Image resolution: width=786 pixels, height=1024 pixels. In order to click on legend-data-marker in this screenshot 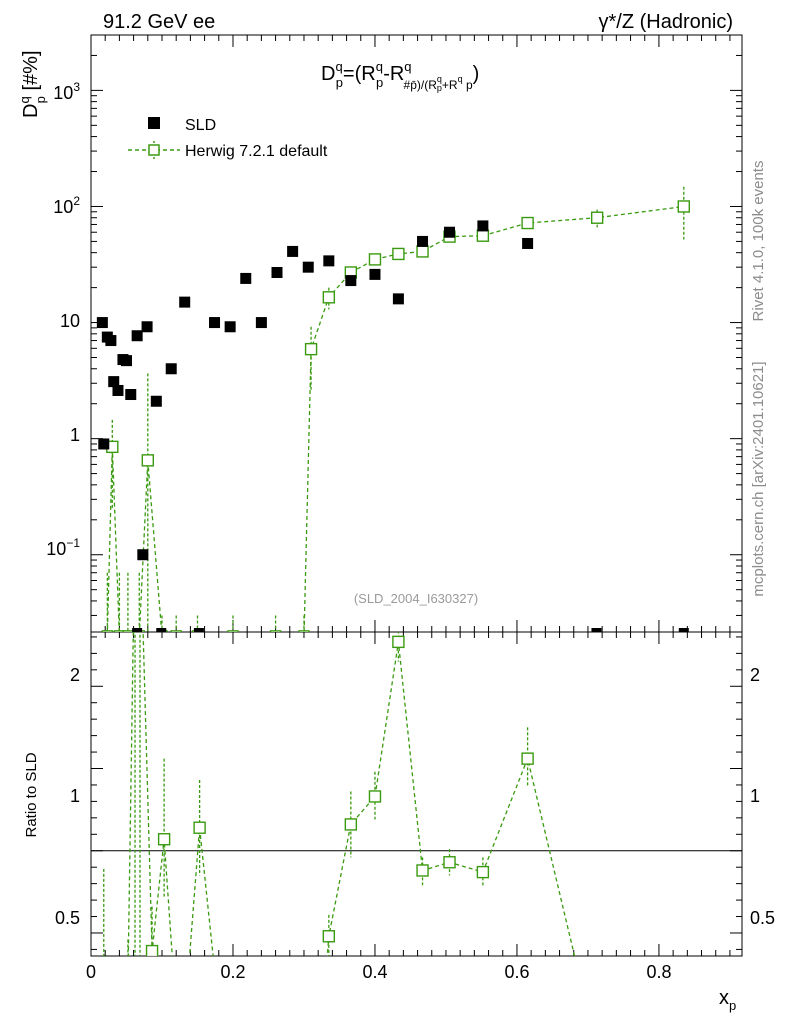, I will do `click(154, 123)`.